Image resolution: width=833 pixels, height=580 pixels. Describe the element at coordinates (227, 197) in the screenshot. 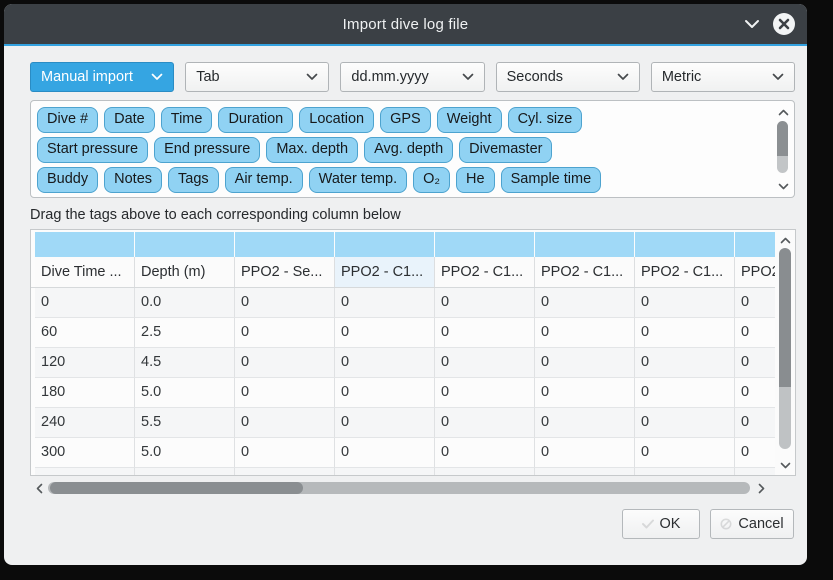

I see `tag-sample-temperature: Sample temperature` at that location.